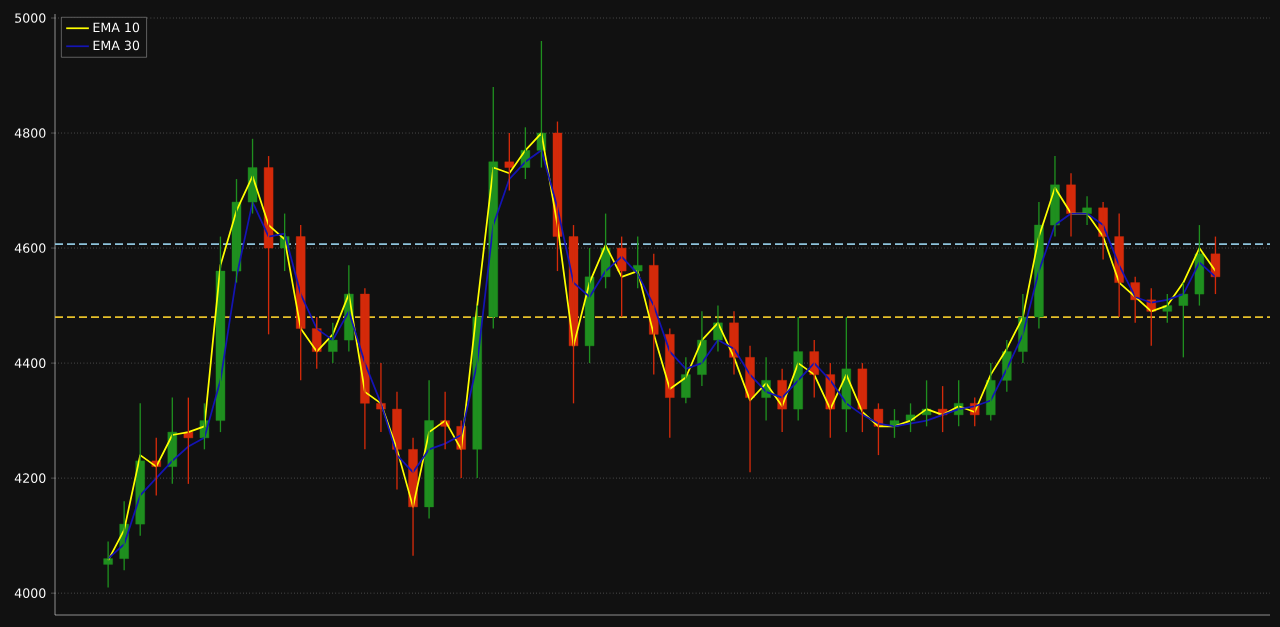 The height and width of the screenshot is (627, 1280). I want to click on legend-label: EMA 30, so click(116, 45).